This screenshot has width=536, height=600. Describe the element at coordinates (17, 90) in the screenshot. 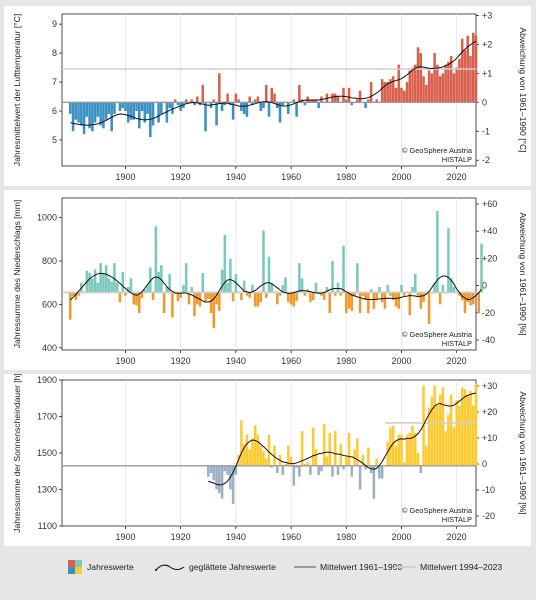

I see `y-axis-label: Jahresmittelwert der Lufttemperatur [°C]` at that location.